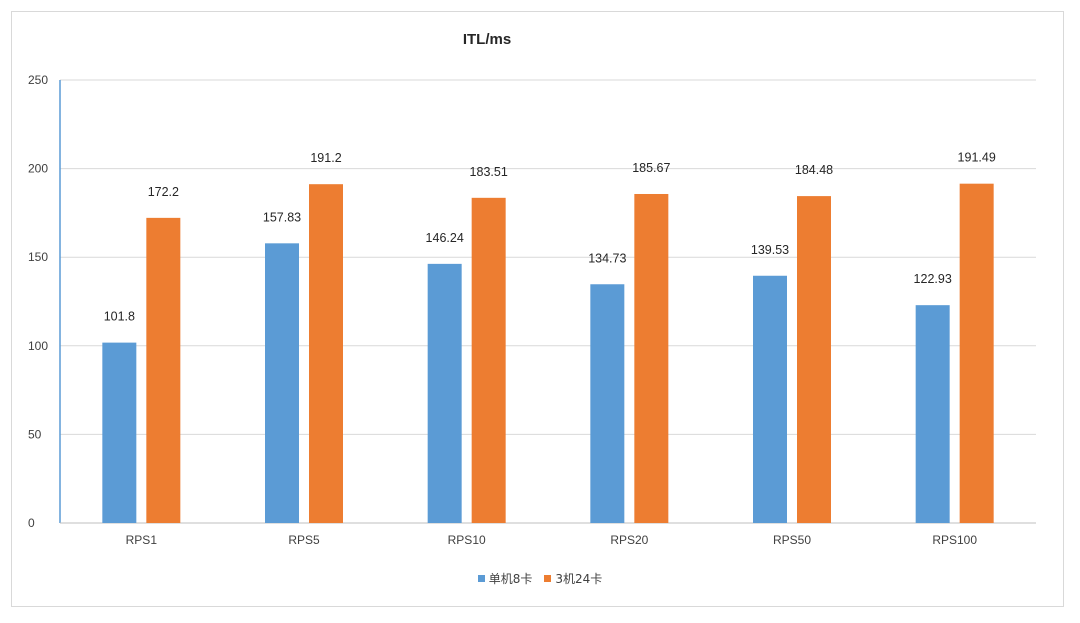 The image size is (1080, 623). Describe the element at coordinates (38, 169) in the screenshot. I see `y-tick-label: 200` at that location.